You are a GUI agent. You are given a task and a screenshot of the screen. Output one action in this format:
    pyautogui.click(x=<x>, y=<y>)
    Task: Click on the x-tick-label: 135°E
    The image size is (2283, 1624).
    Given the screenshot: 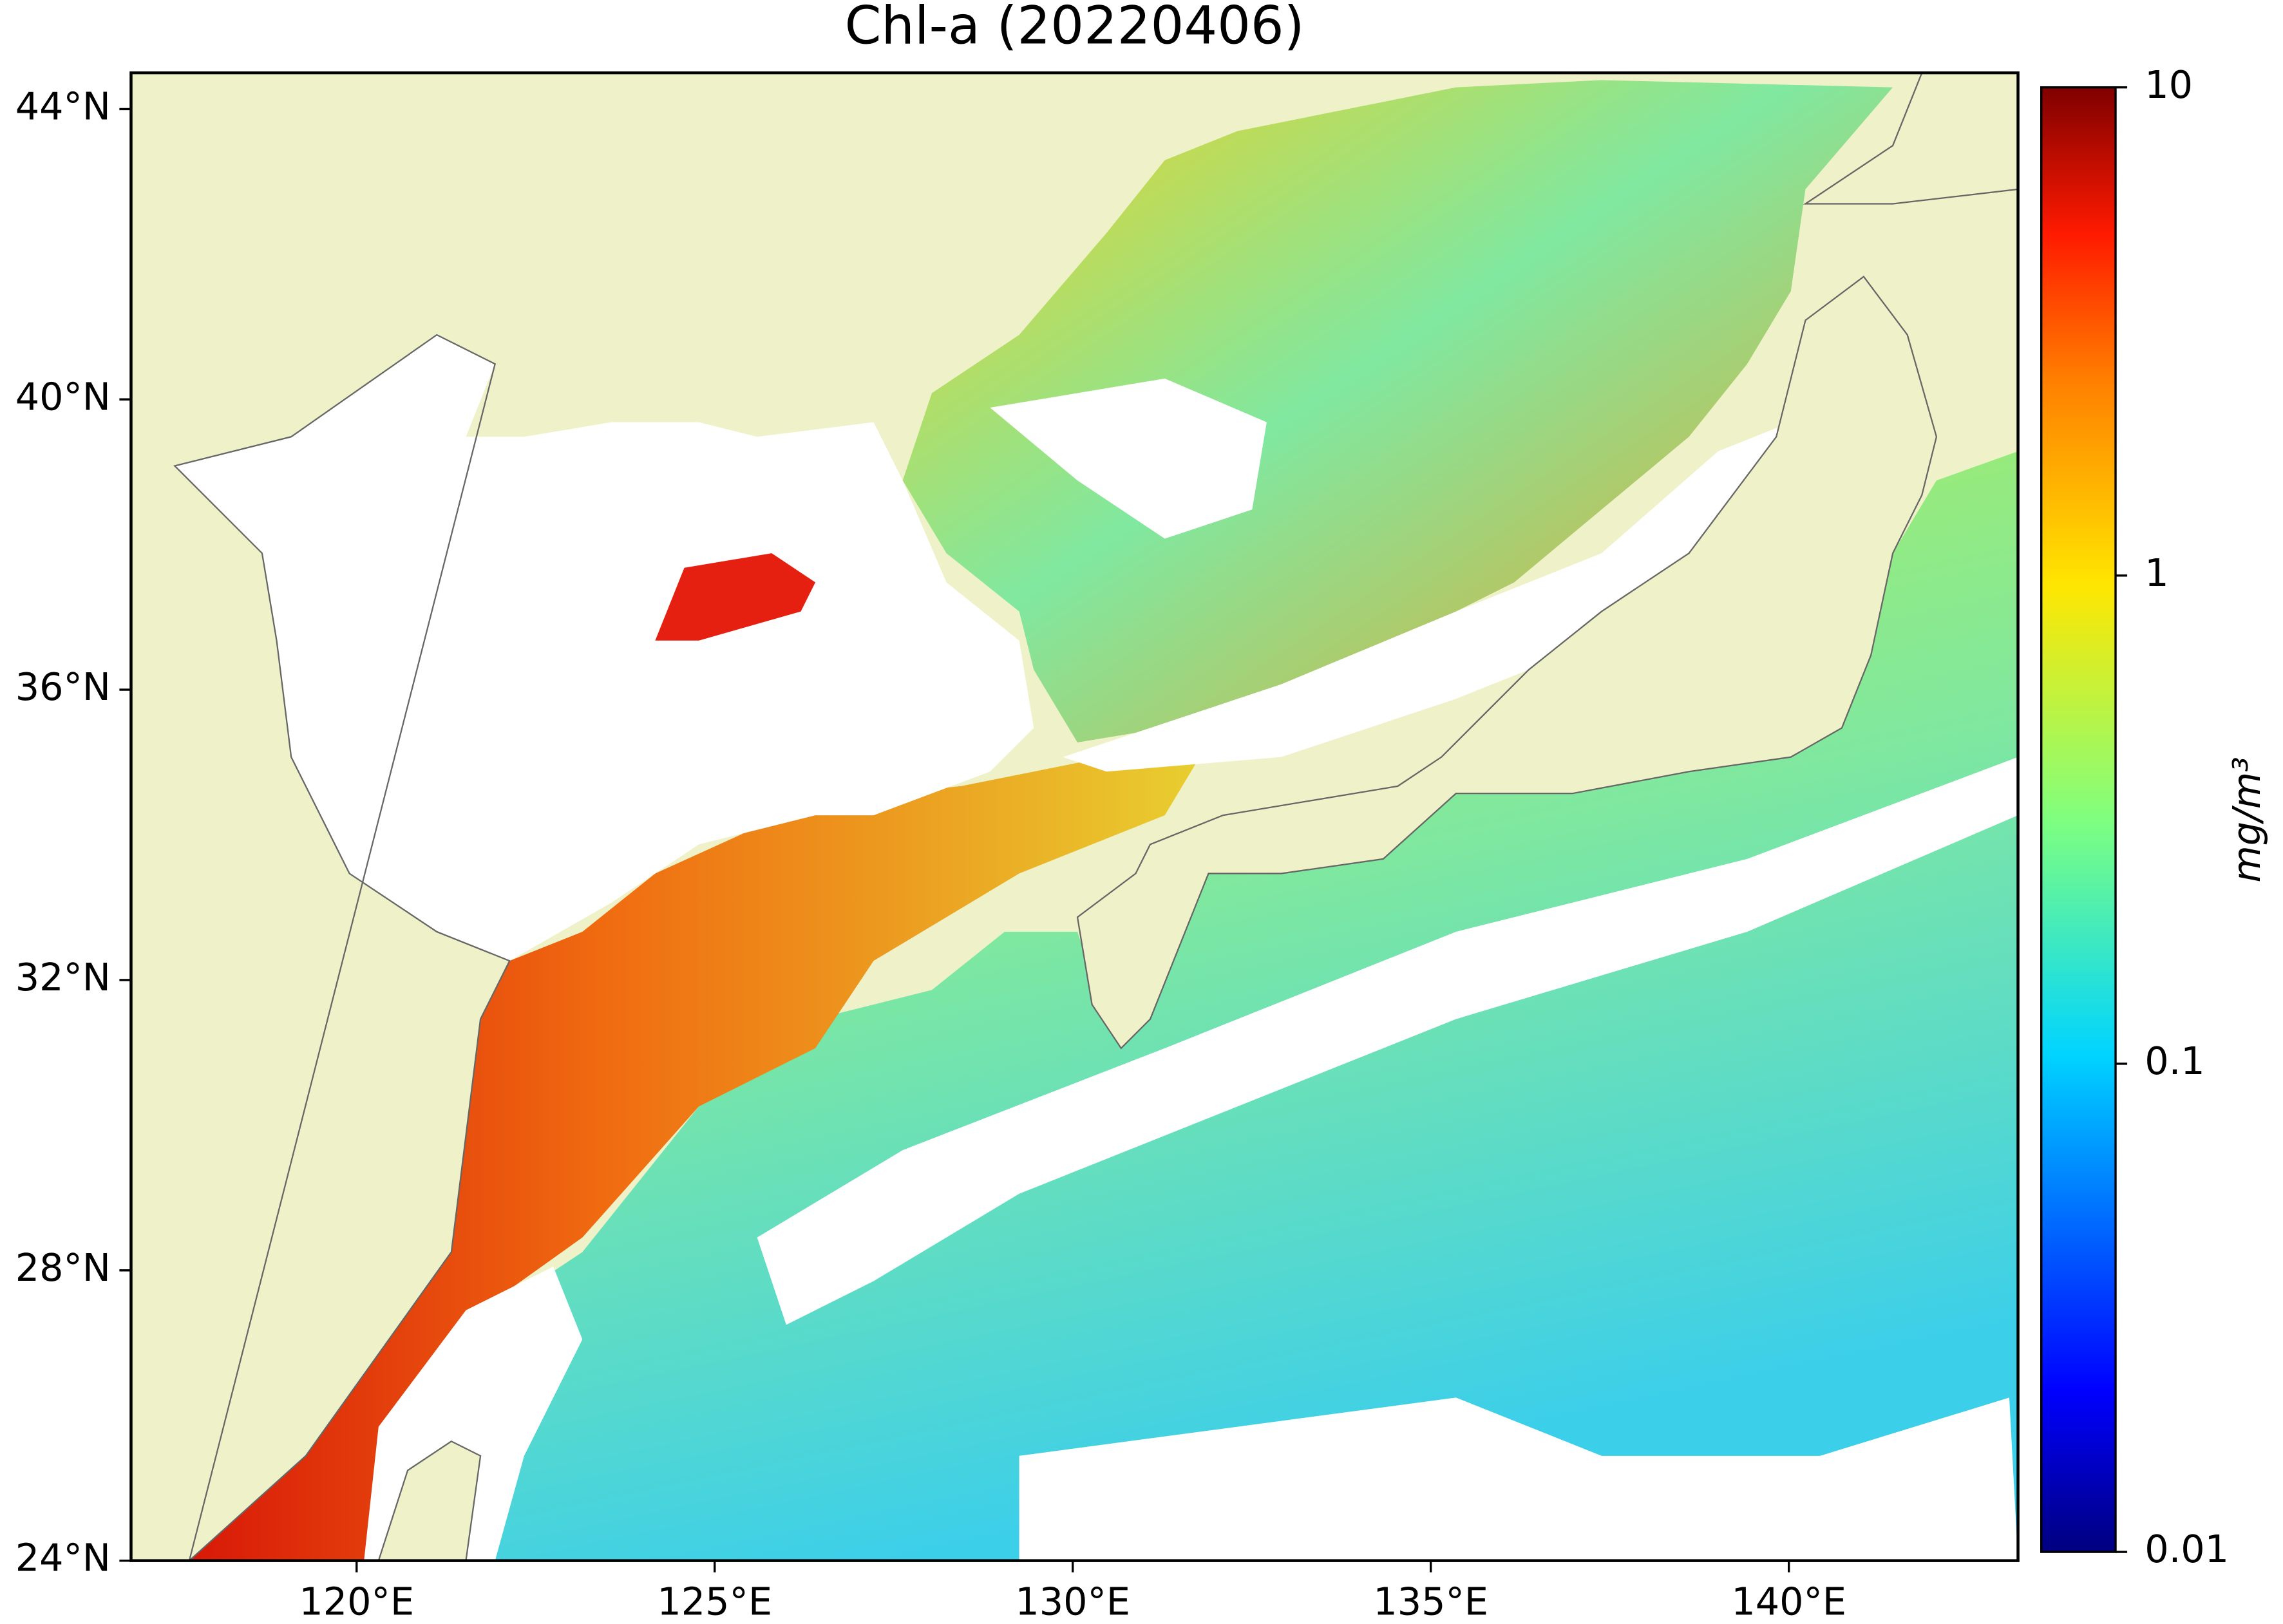 What is the action you would take?
    pyautogui.click(x=1430, y=1602)
    